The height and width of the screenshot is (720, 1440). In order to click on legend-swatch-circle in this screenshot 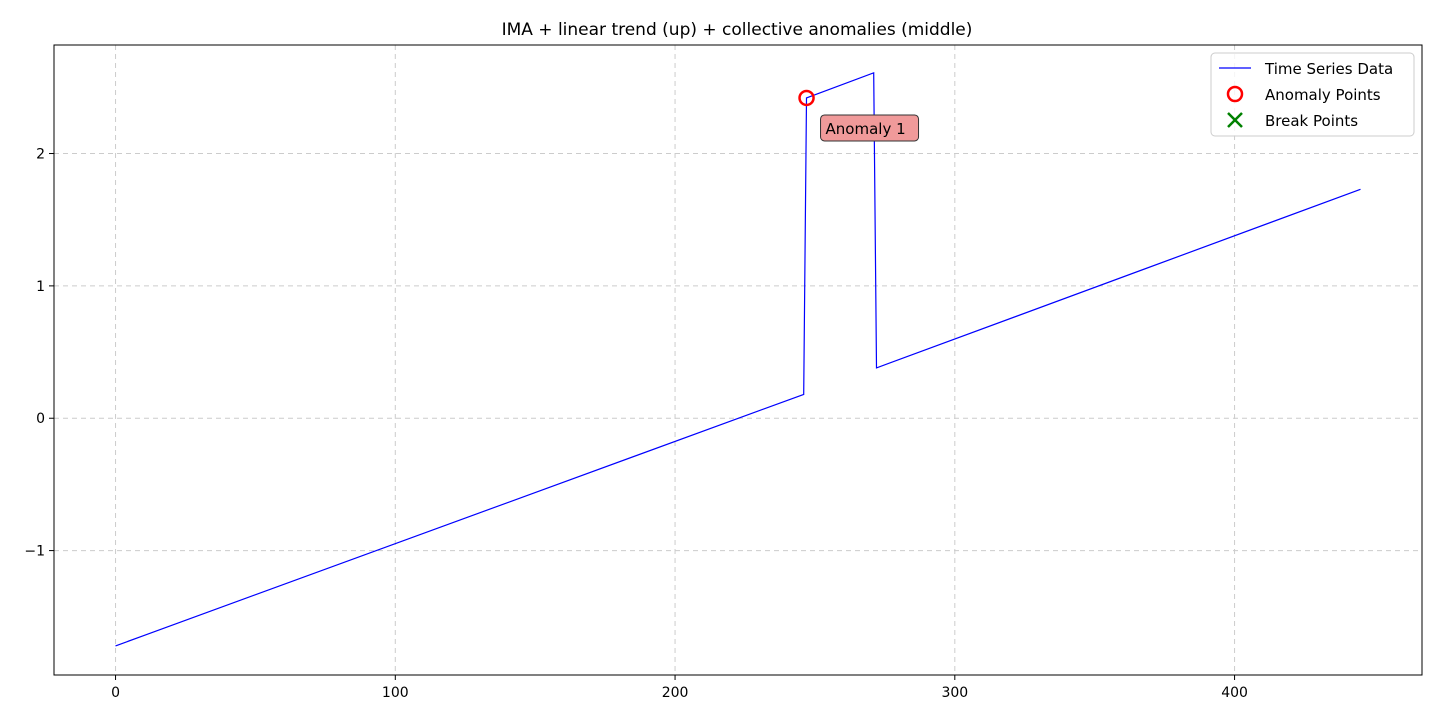, I will do `click(1235, 94)`.